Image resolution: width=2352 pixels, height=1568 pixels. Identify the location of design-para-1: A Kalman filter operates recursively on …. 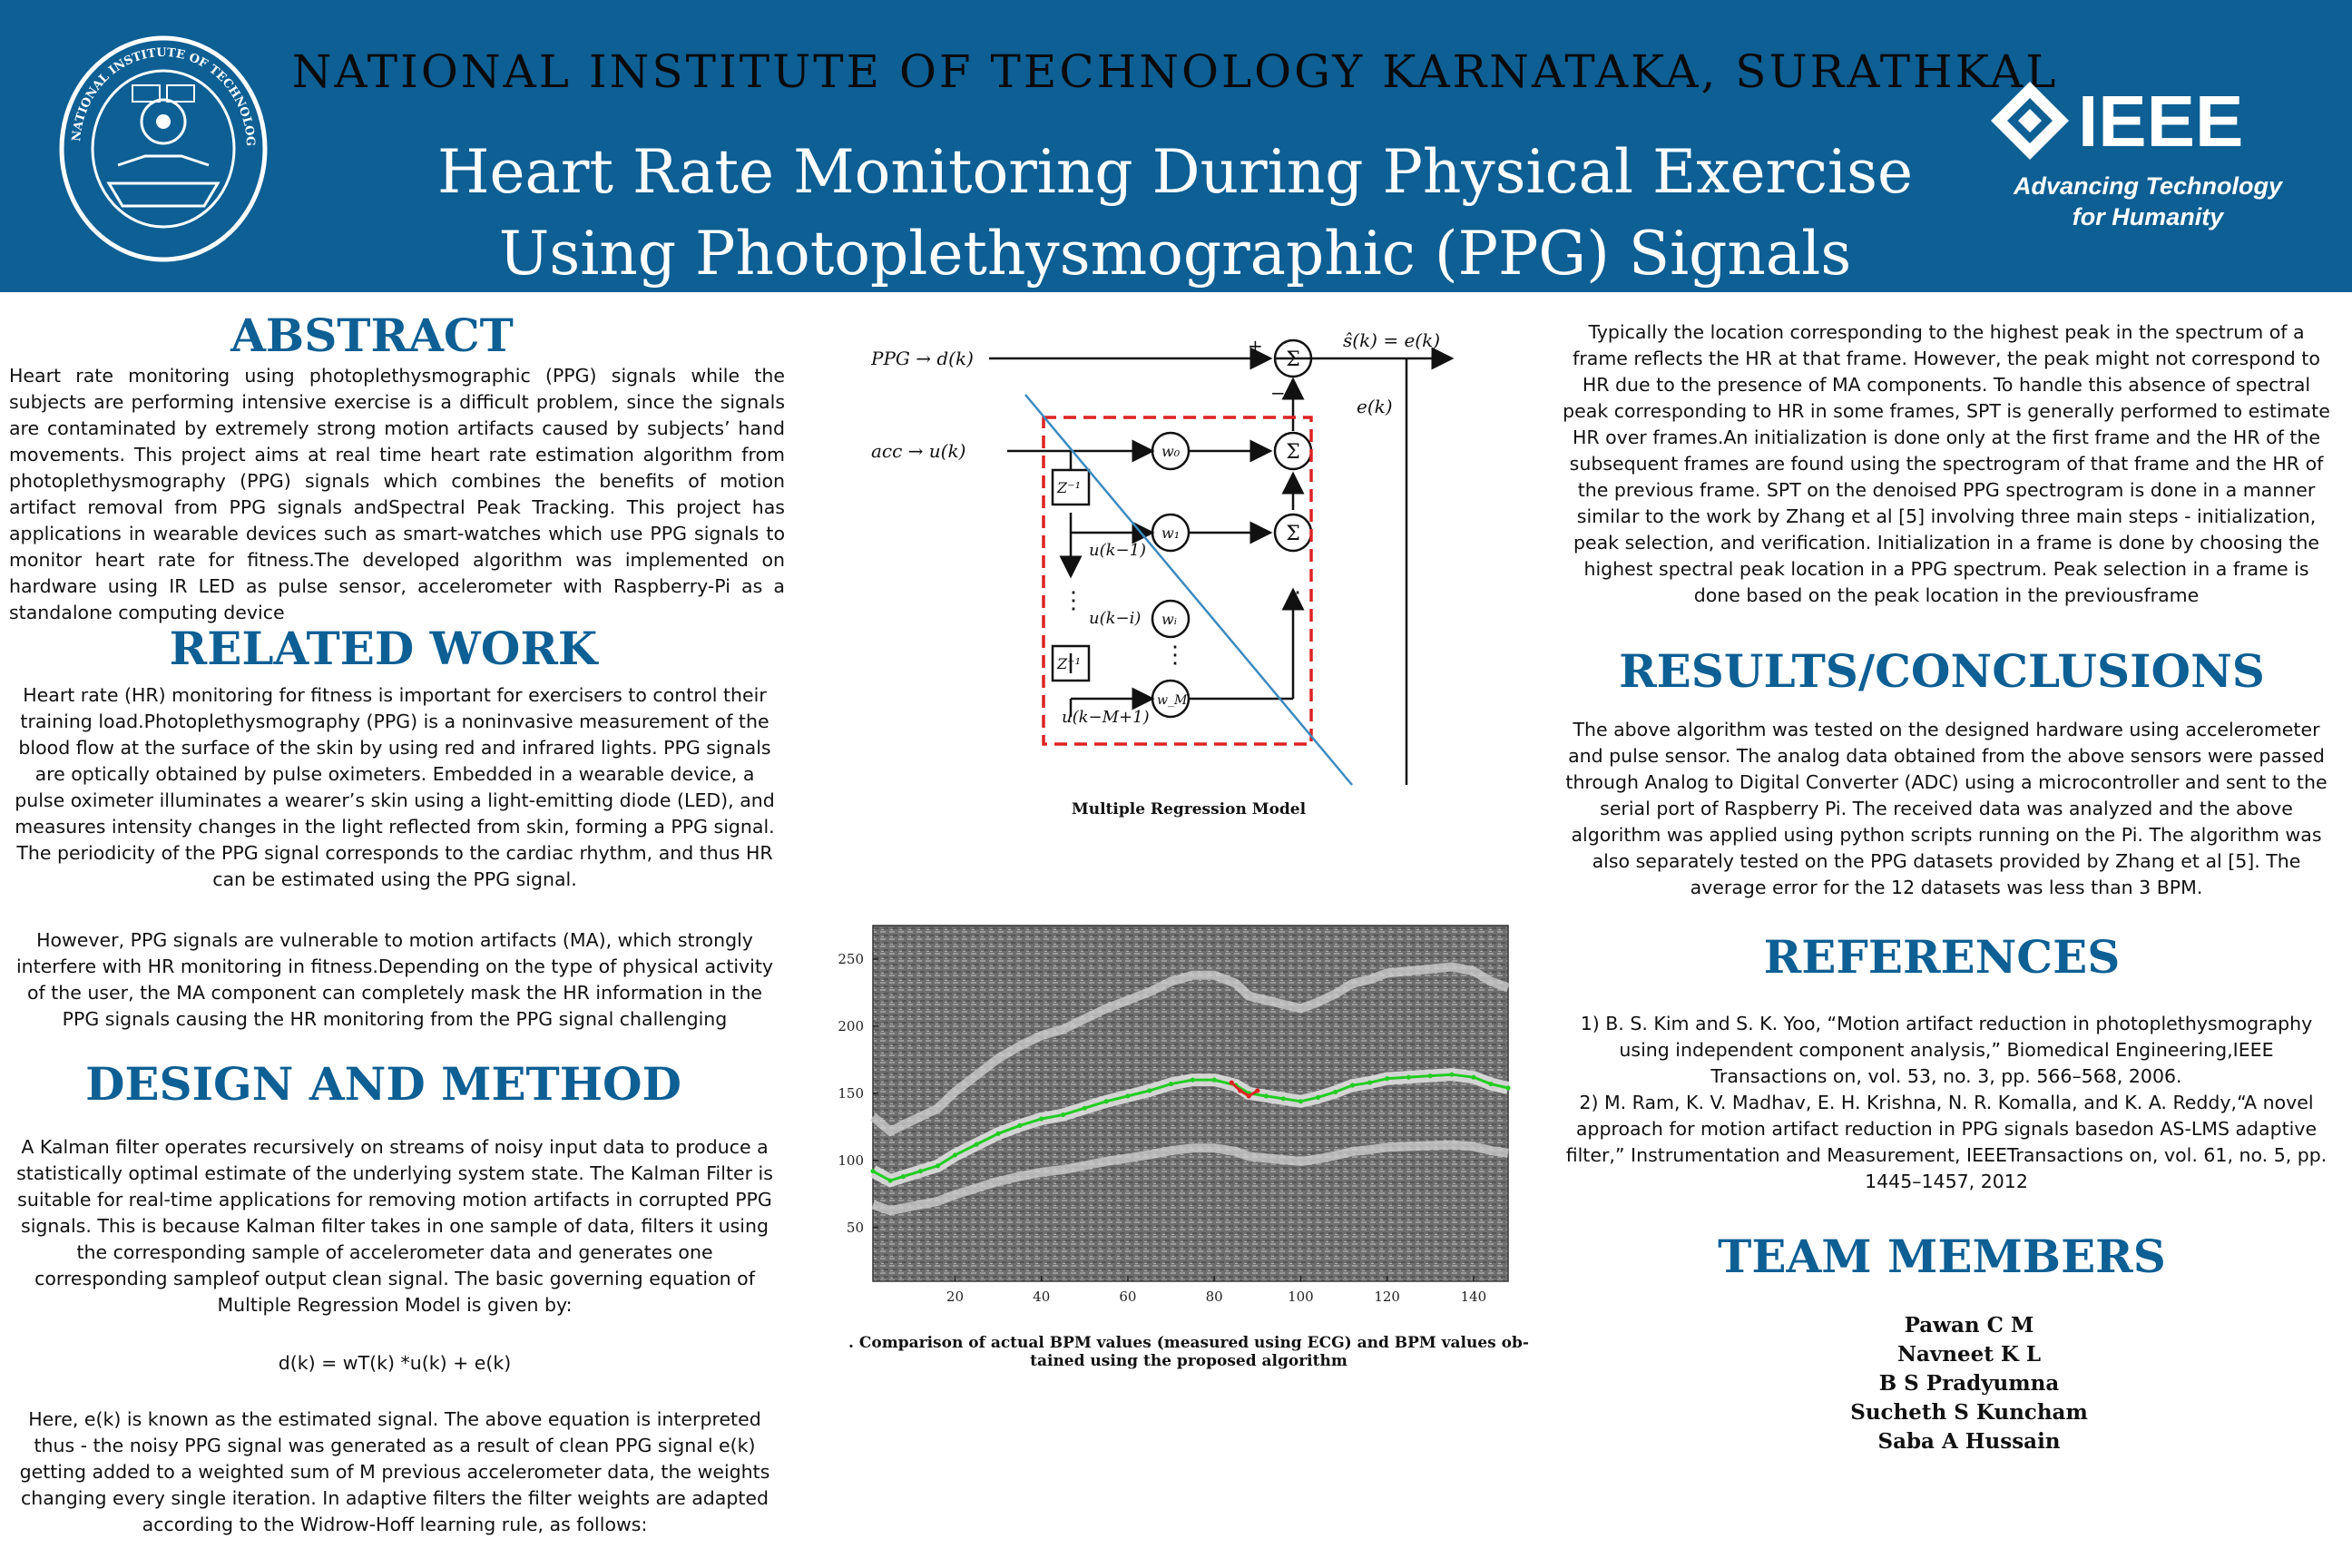
(394, 1226).